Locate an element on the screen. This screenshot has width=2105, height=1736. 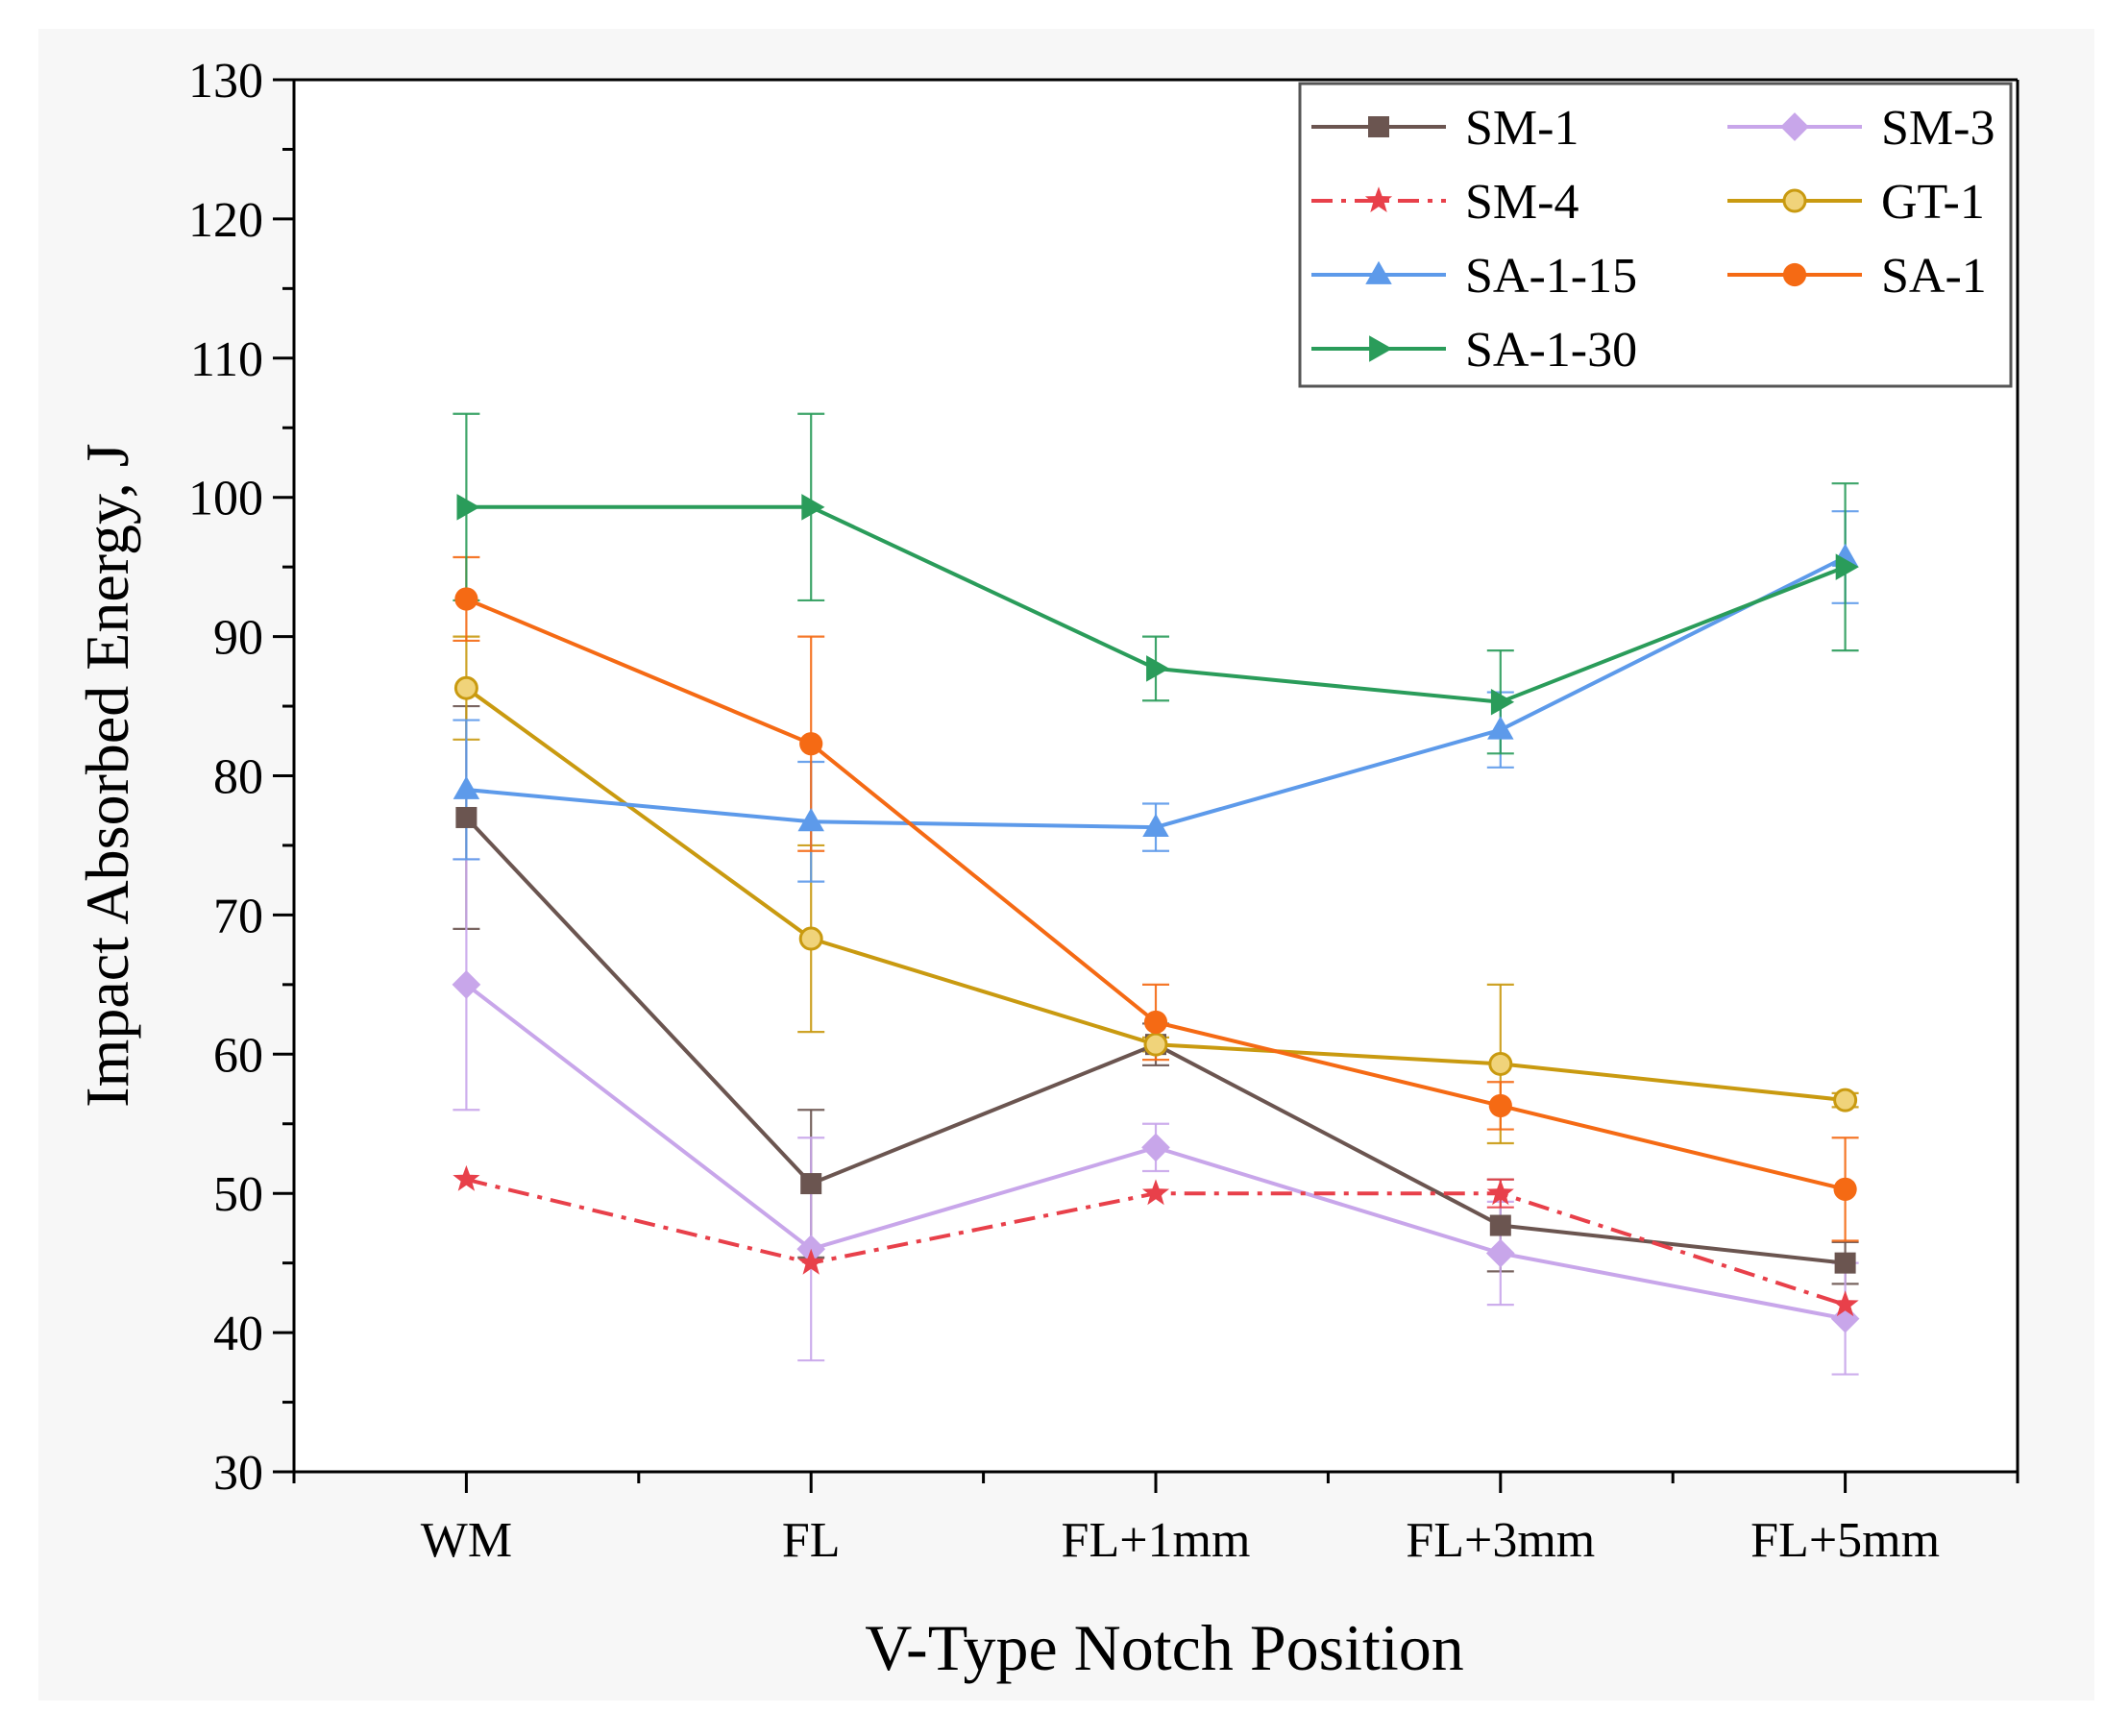
y-tick-label-50: 50 is located at coordinates (238, 1194).